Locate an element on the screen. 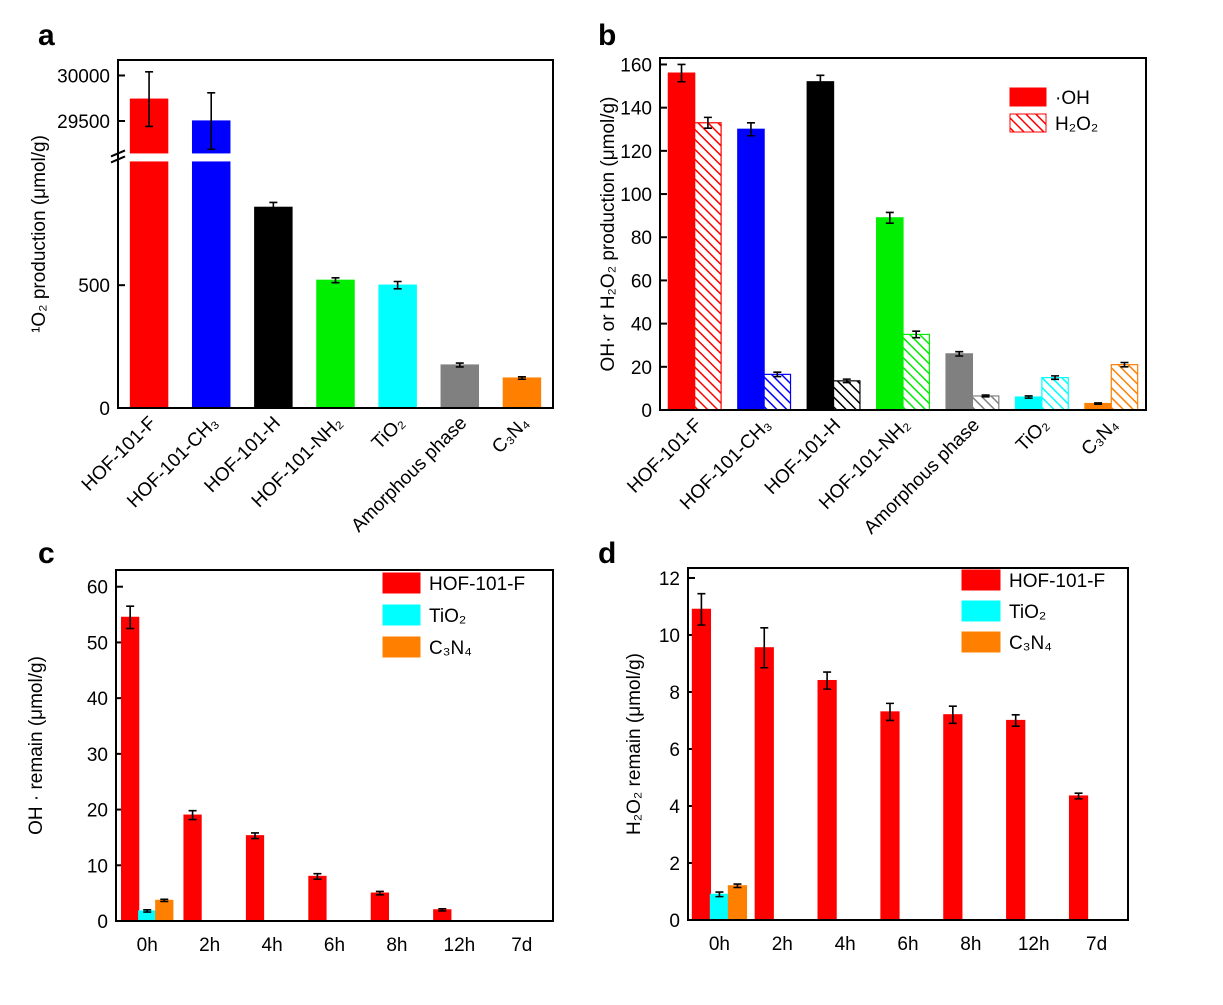 The width and height of the screenshot is (1223, 1005). y-tick-label: 2 is located at coordinates (674, 864).